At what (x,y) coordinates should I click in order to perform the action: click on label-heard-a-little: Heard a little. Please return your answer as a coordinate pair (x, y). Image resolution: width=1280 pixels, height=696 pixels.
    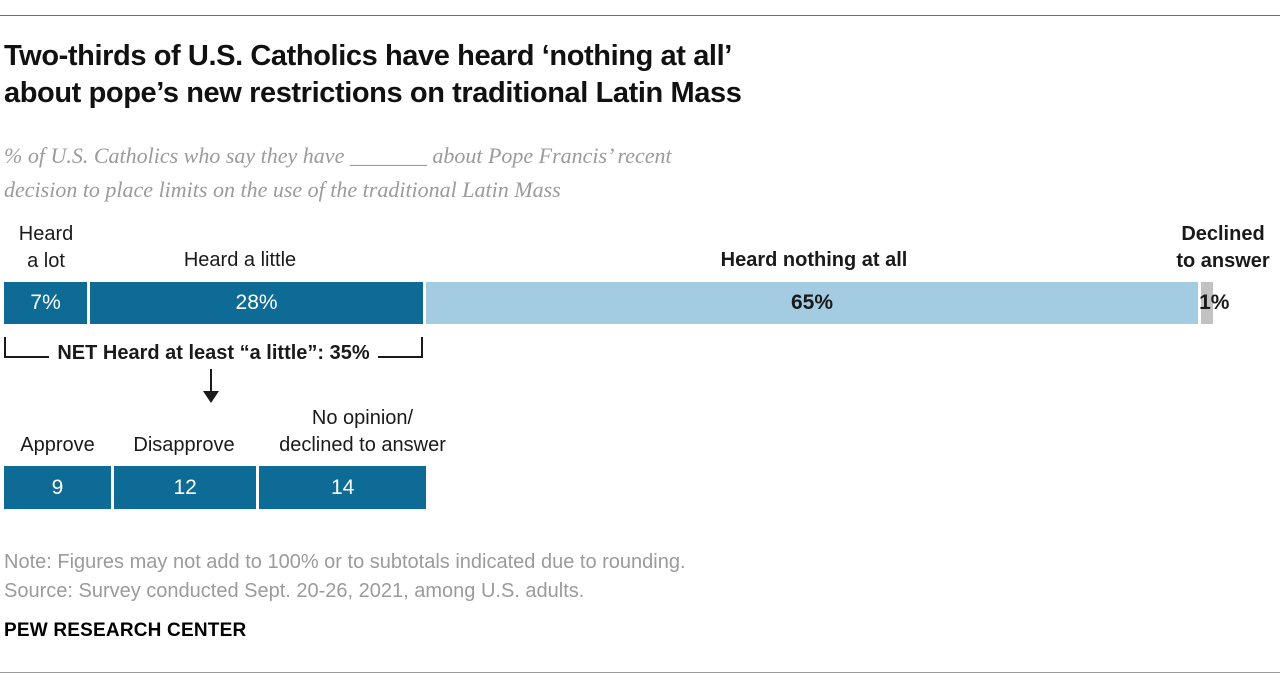
    Looking at the image, I should click on (240, 260).